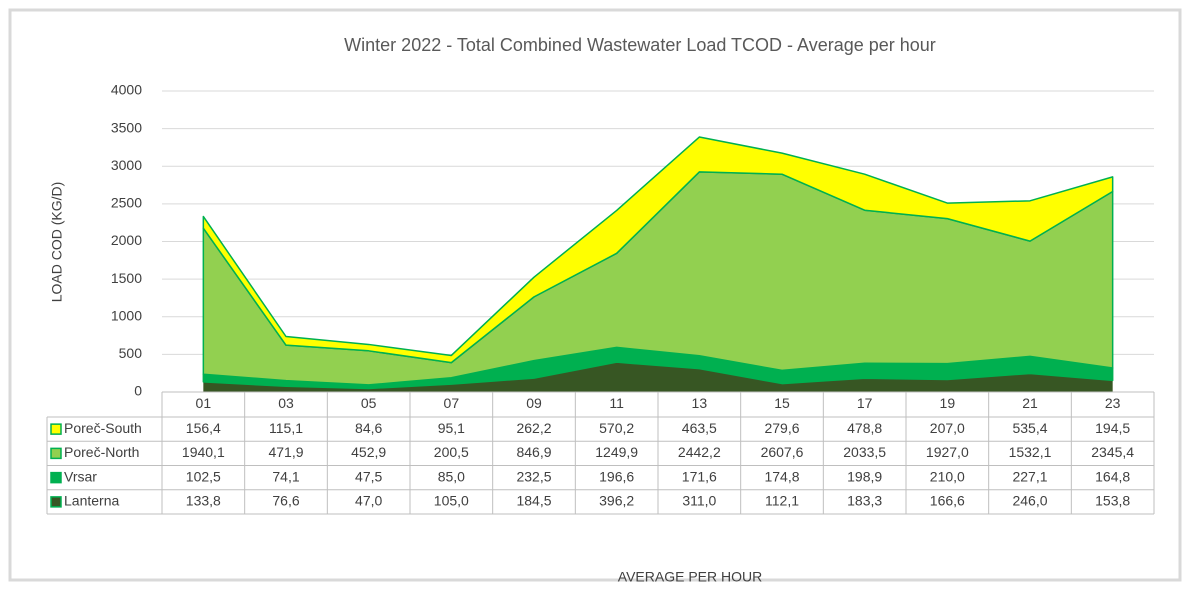 Image resolution: width=1190 pixels, height=589 pixels. I want to click on data-label: 171,6, so click(699, 476).